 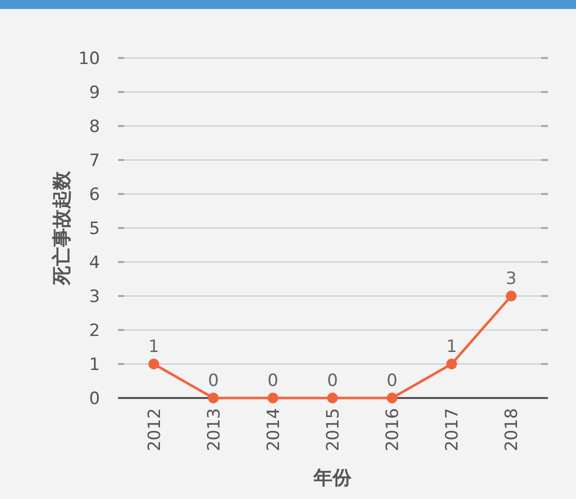 What do you see at coordinates (334, 430) in the screenshot?
I see `x-tick-label: 2015` at bounding box center [334, 430].